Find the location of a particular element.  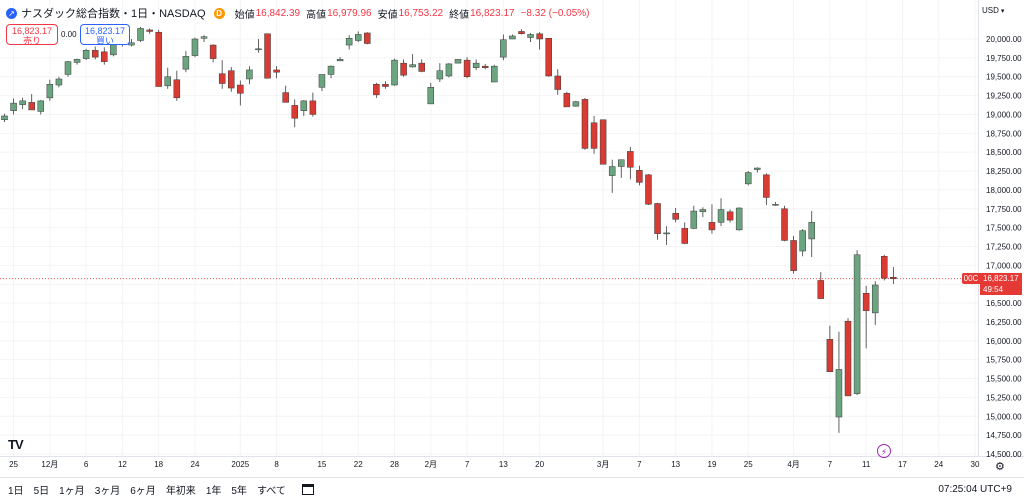

calendar-icon is located at coordinates (307, 489).